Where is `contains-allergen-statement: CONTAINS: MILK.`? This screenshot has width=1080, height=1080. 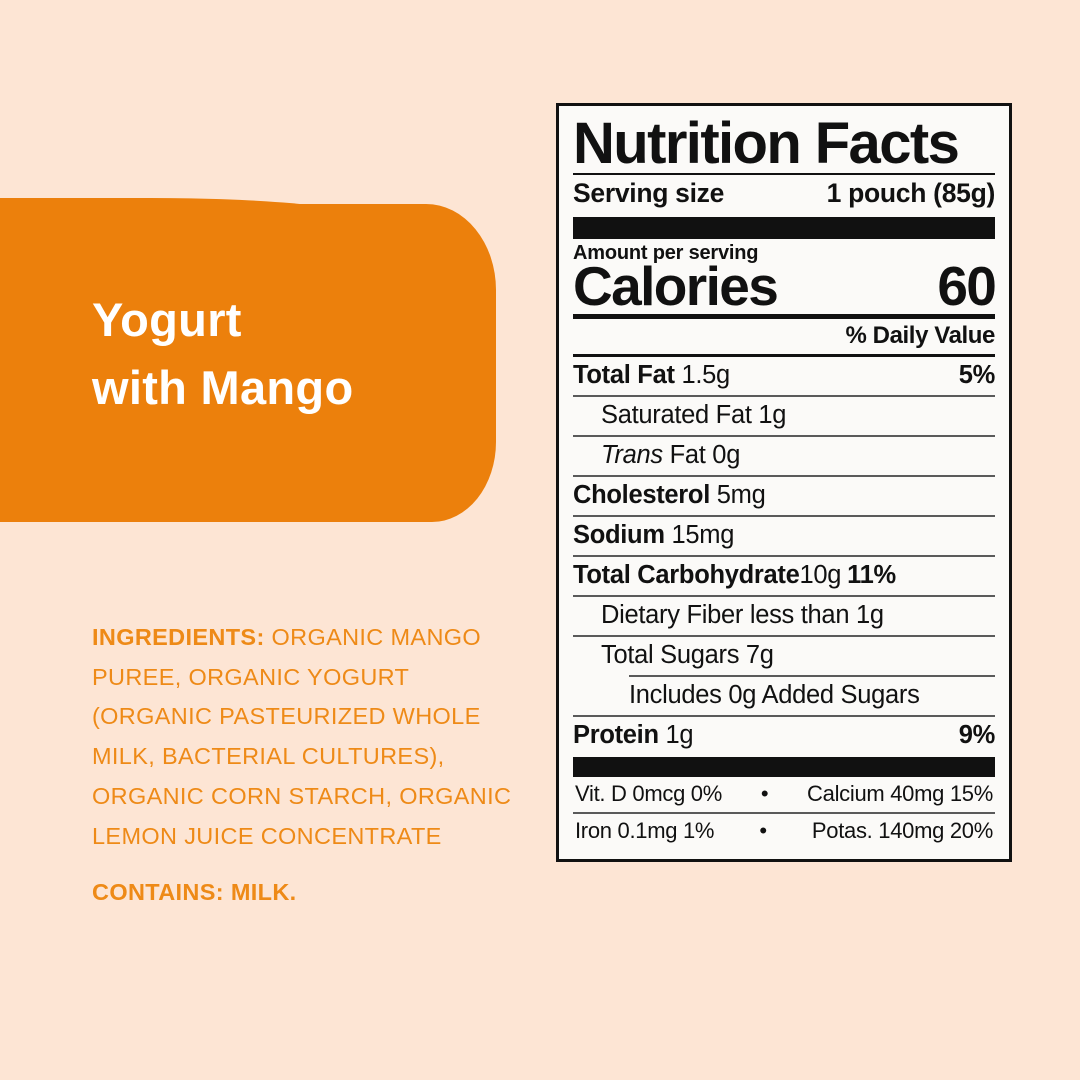 contains-allergen-statement: CONTAINS: MILK. is located at coordinates (194, 892).